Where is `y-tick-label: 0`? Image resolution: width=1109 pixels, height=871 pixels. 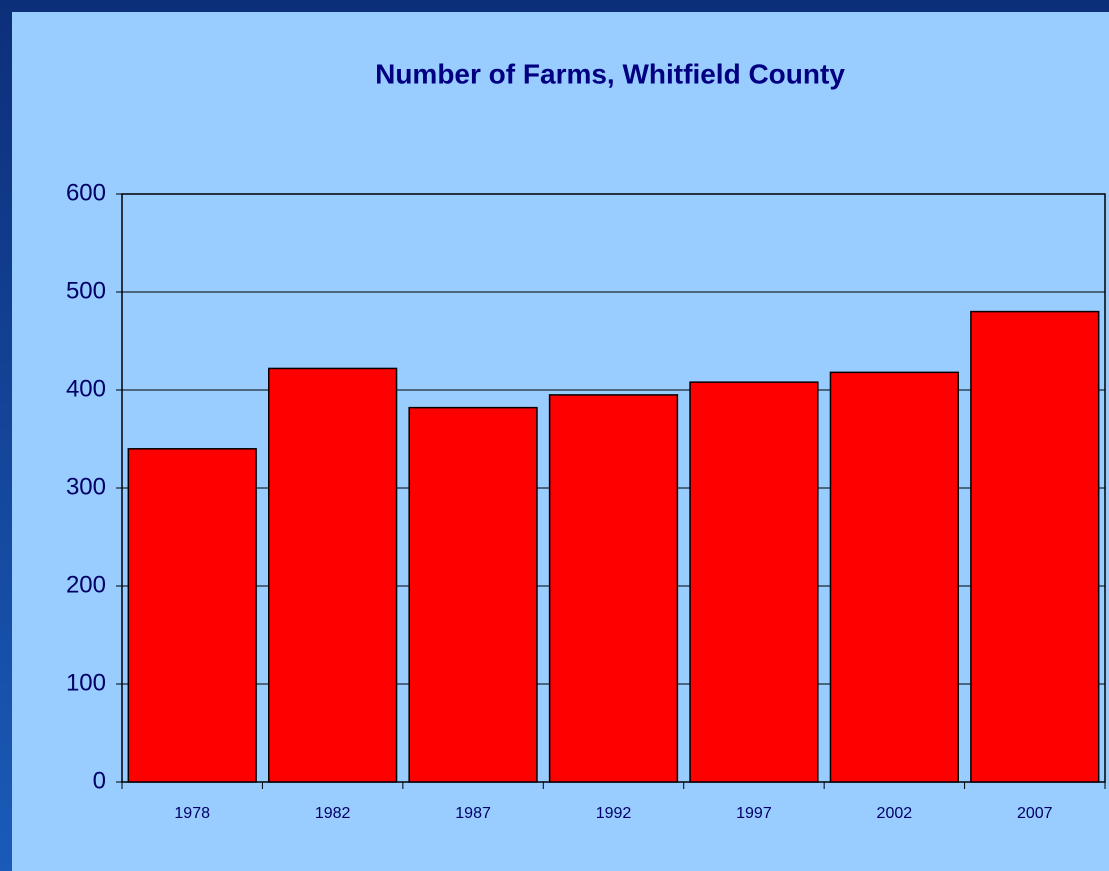
y-tick-label: 0 is located at coordinates (99, 780).